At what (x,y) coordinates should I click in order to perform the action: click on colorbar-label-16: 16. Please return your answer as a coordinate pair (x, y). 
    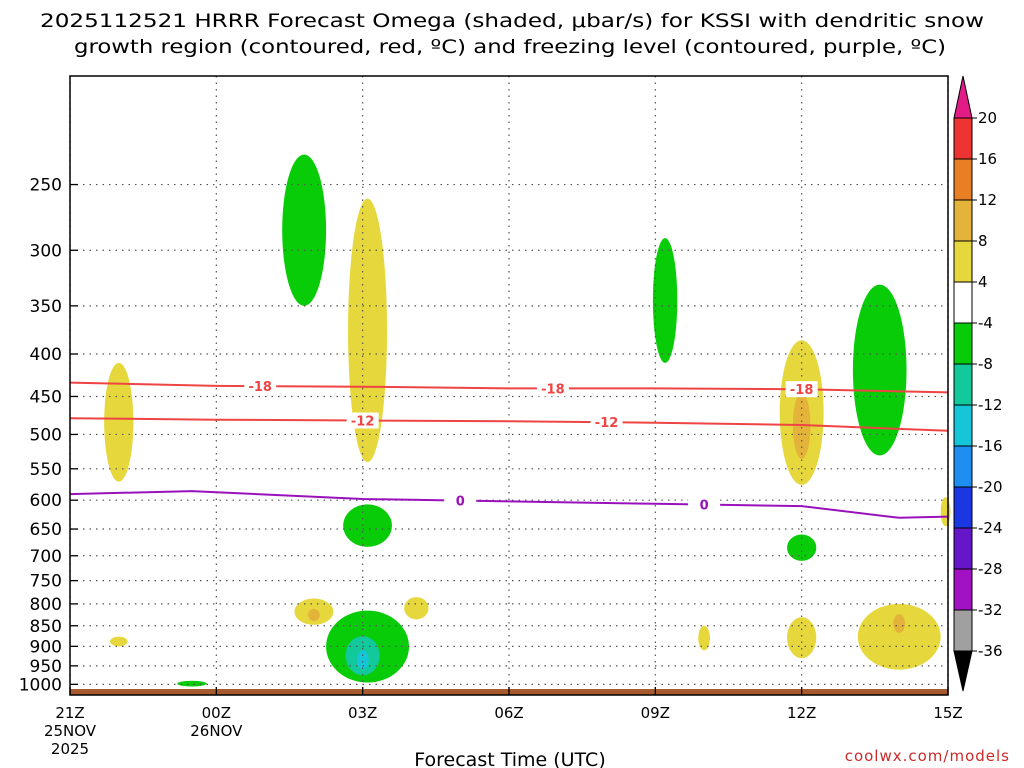
    Looking at the image, I should click on (987, 159).